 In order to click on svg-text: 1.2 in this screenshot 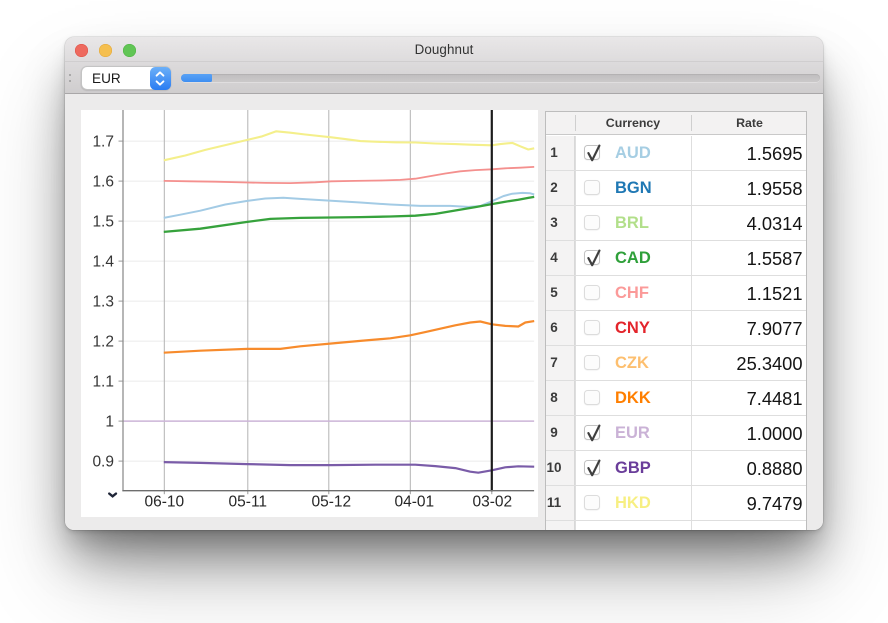, I will do `click(103, 341)`.